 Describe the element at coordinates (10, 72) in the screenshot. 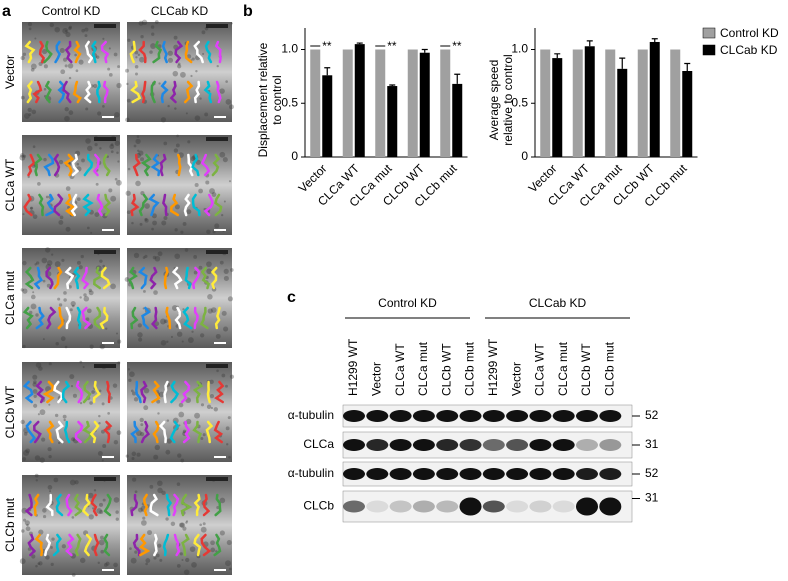

I see `row-label: Vector` at that location.